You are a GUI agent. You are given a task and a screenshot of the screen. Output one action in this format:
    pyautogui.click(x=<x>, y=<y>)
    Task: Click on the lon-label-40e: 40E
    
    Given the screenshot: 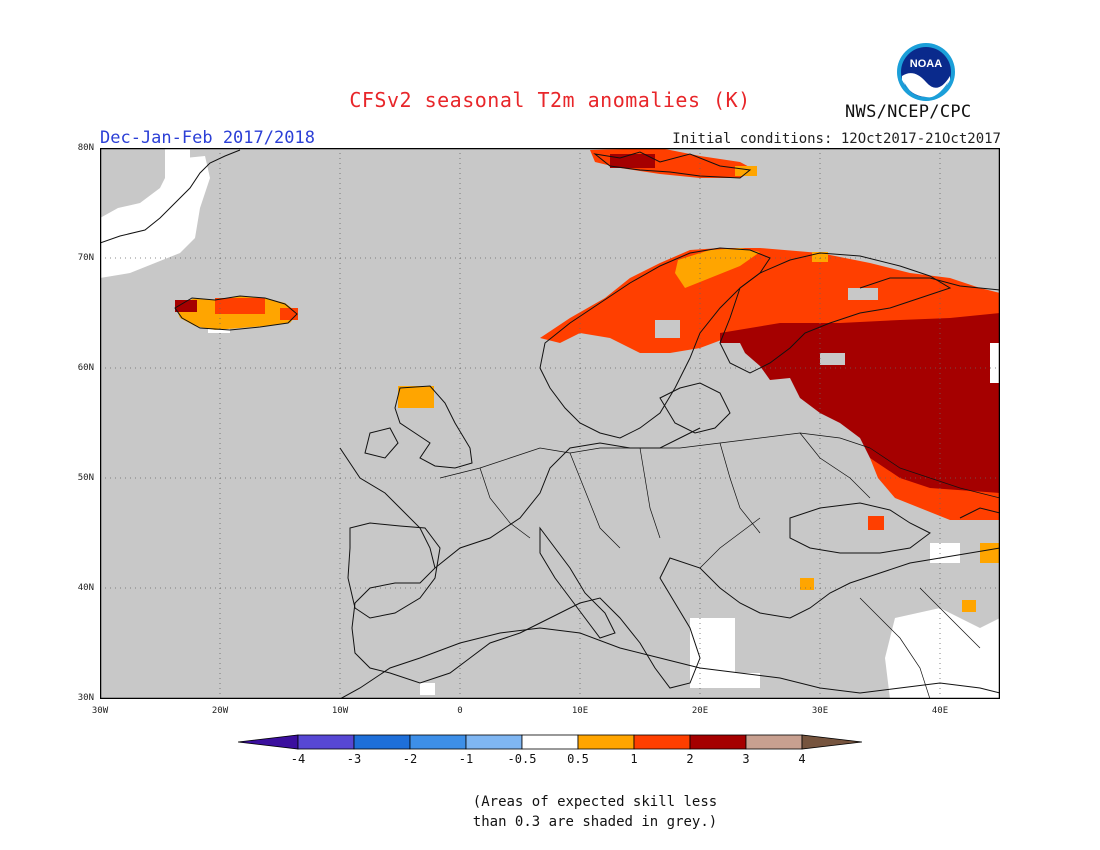 What is the action you would take?
    pyautogui.click(x=940, y=711)
    